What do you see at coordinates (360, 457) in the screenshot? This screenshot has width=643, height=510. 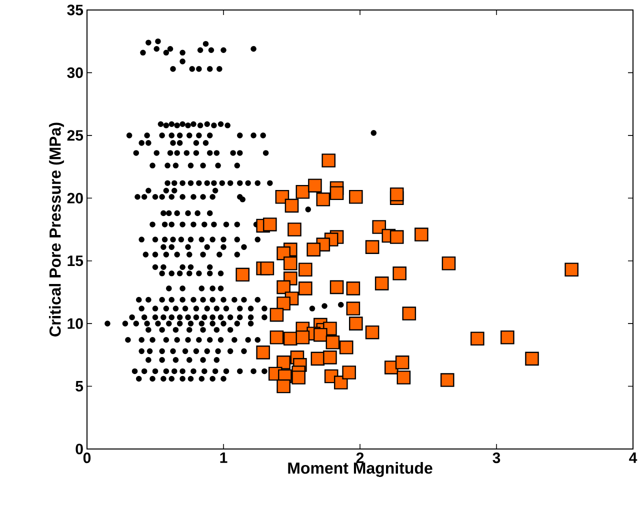 I see `x-tick-label: 2` at bounding box center [360, 457].